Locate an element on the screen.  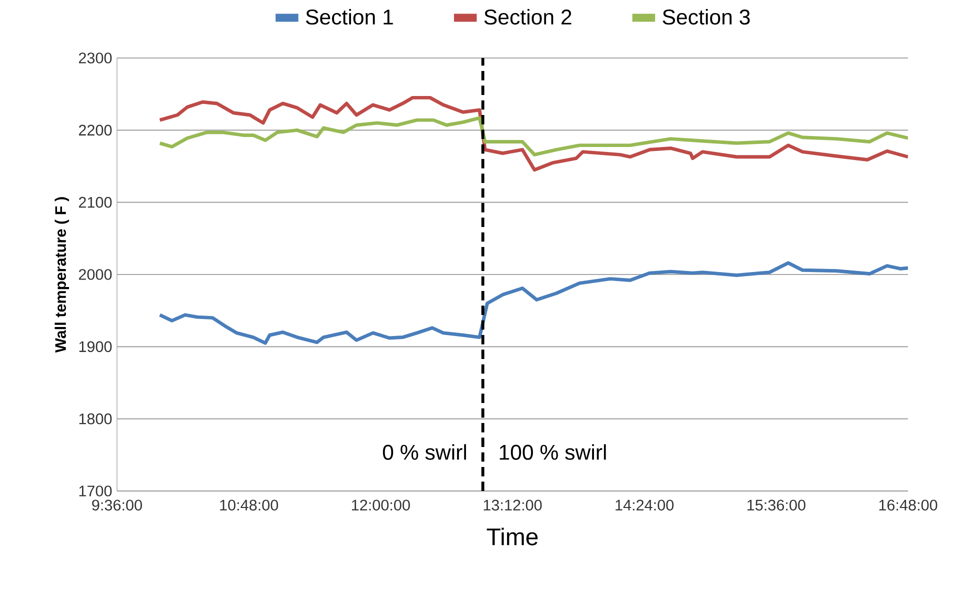
y-tick-label: 1800 is located at coordinates (95, 418).